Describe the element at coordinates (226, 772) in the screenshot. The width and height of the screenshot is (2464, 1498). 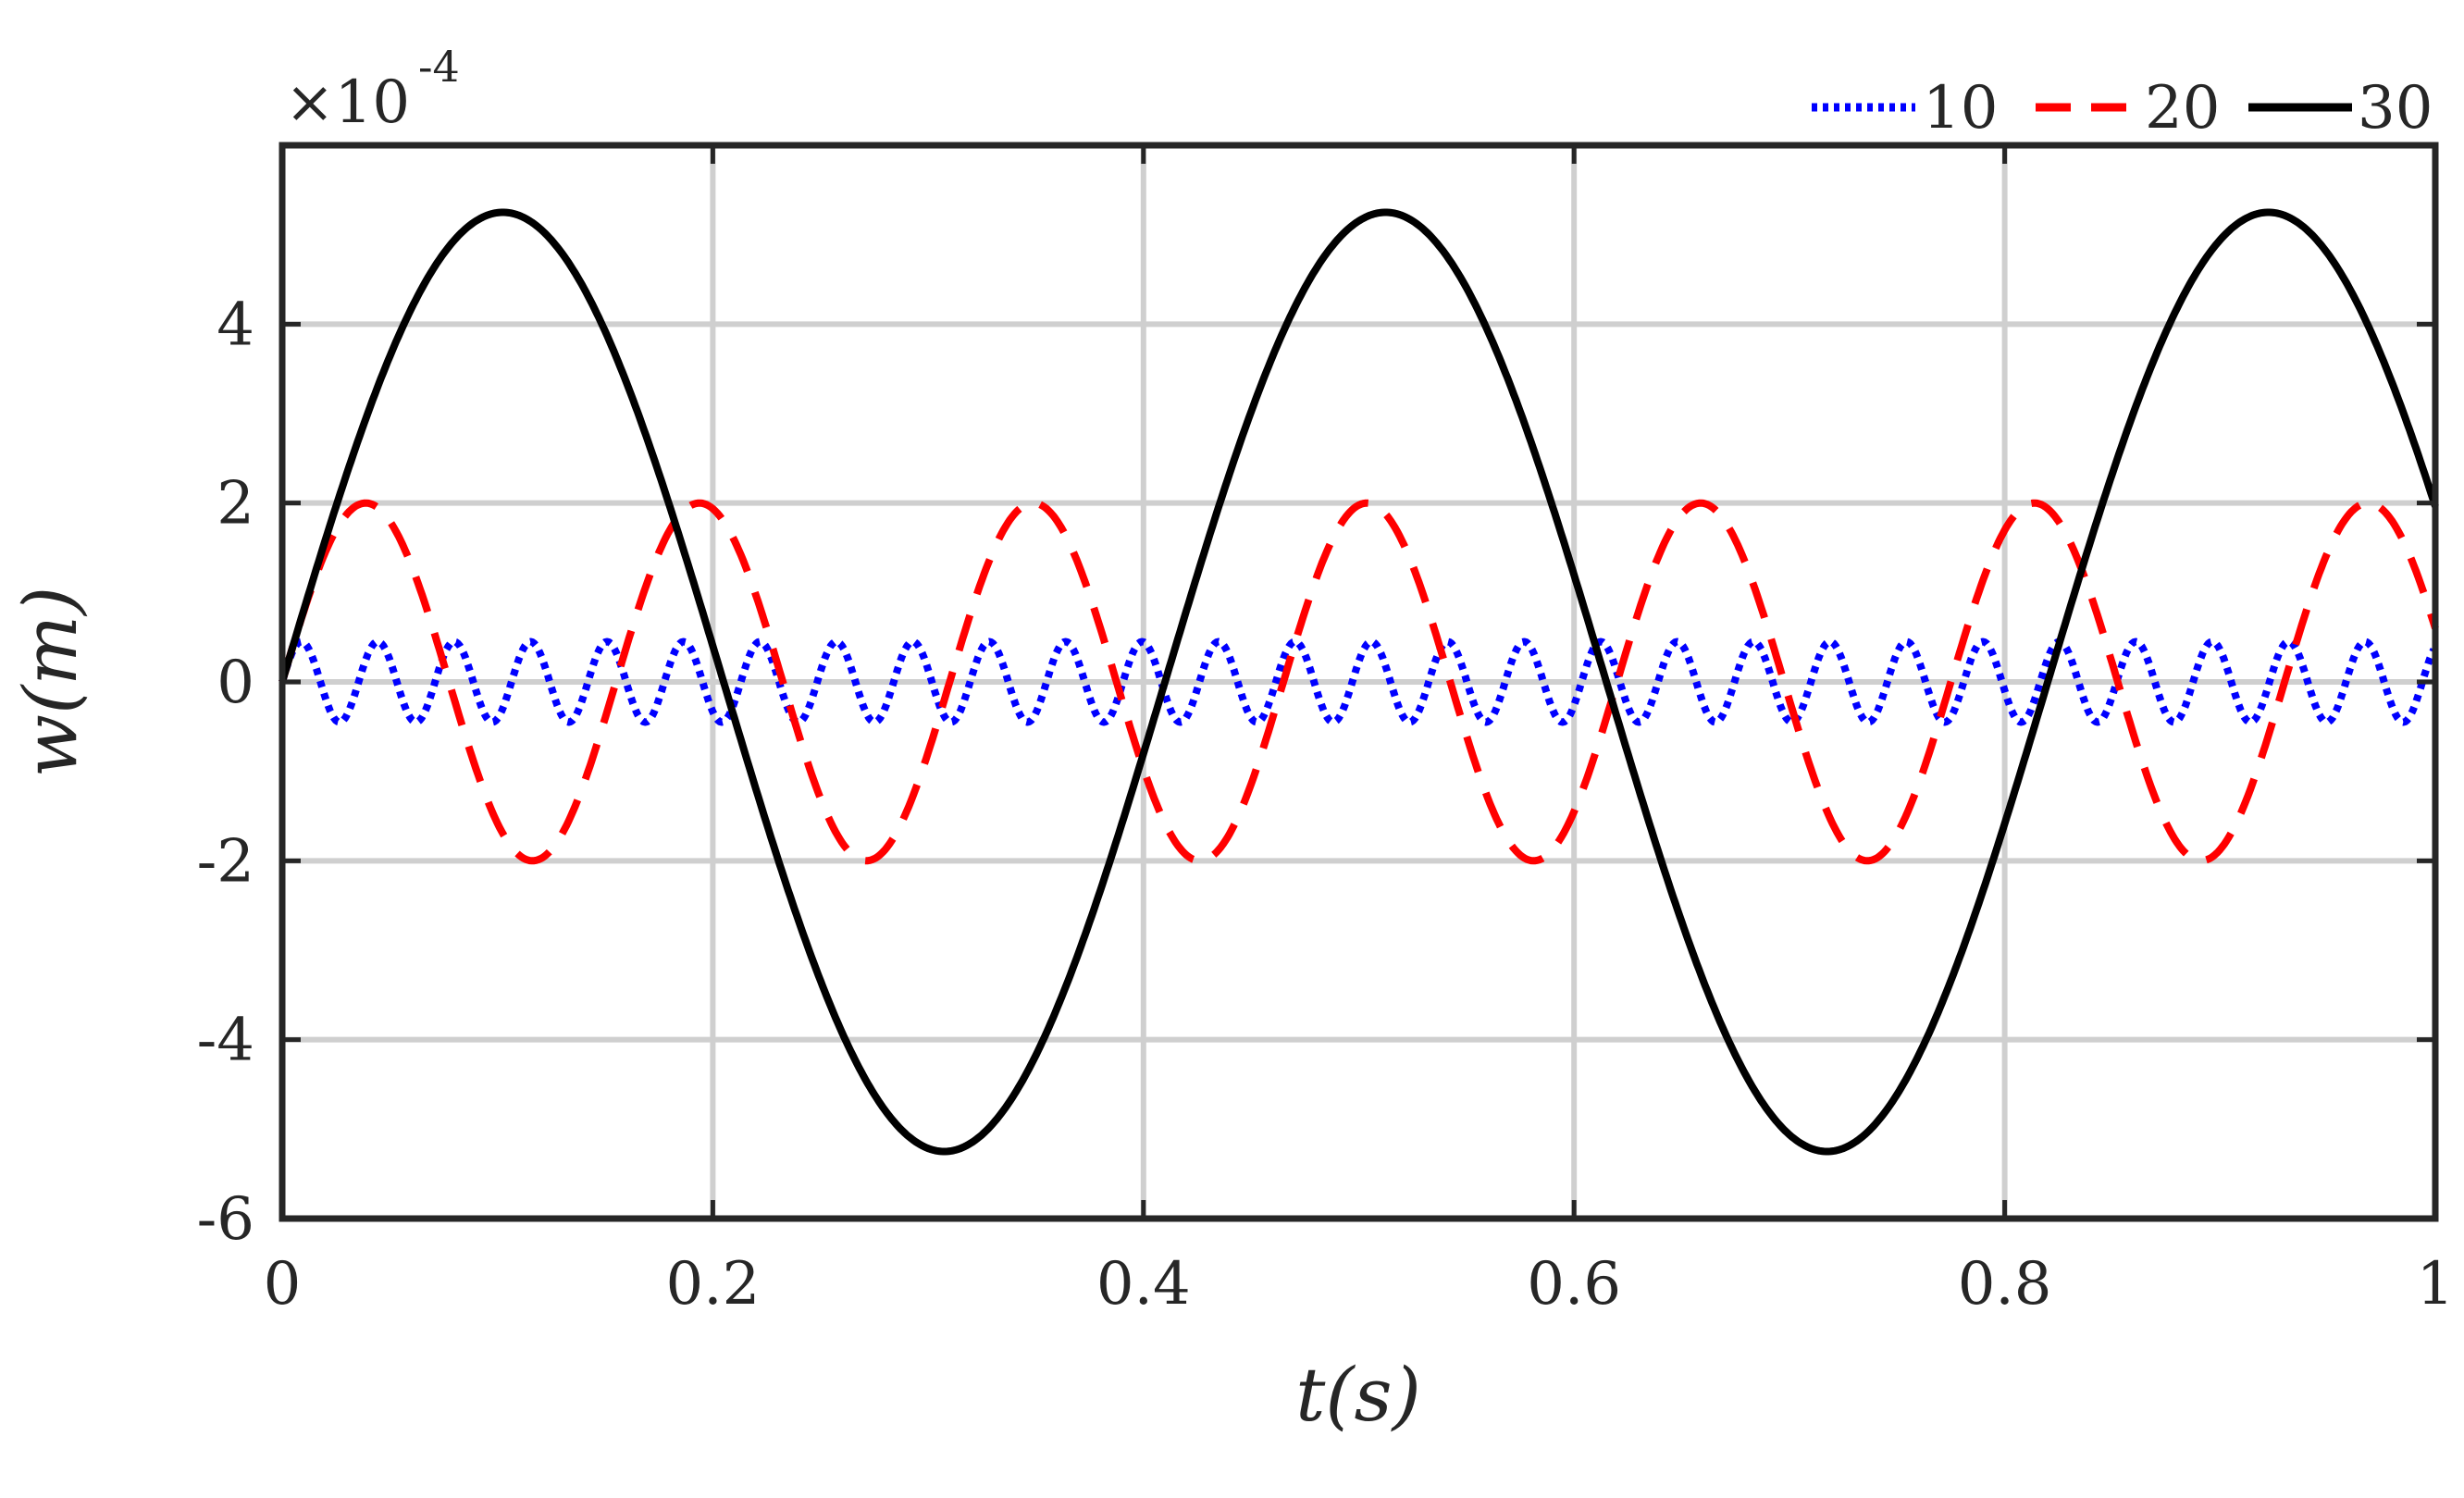
I see `y-tick-labels: -6 -4 -2 0 2 4` at that location.